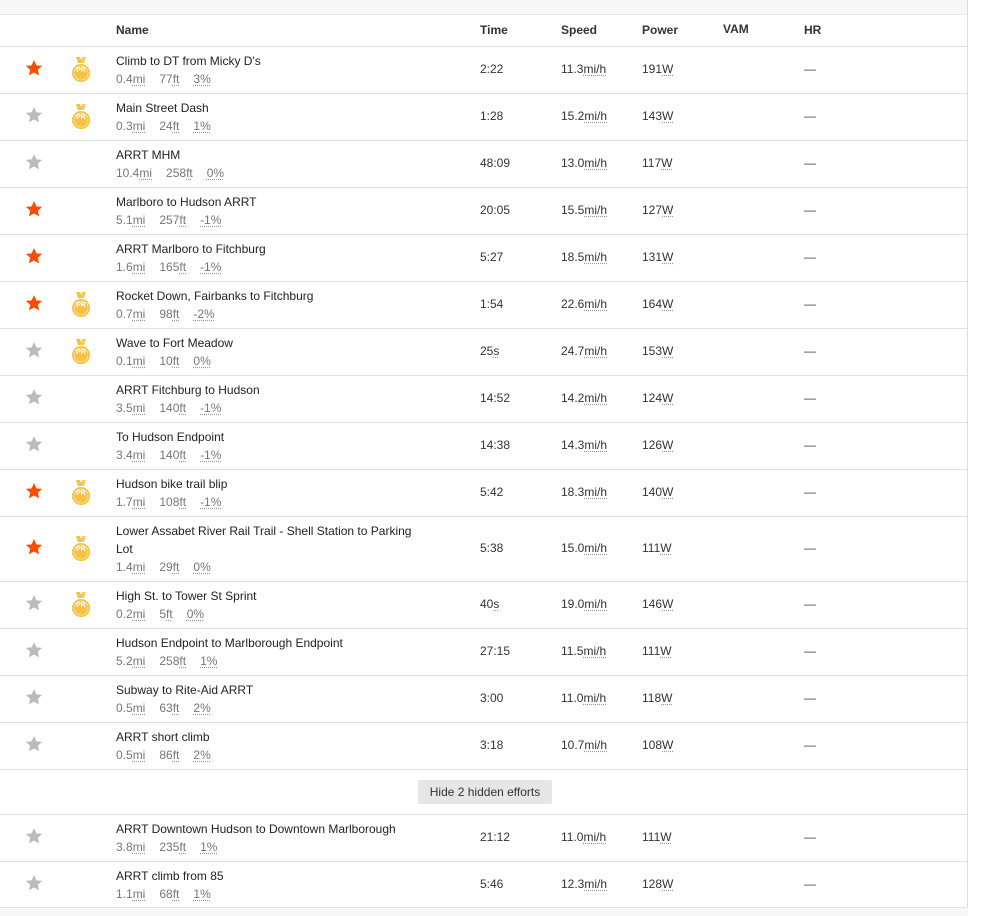 The image size is (991, 916). What do you see at coordinates (169, 708) in the screenshot?
I see `segment-elevation: 63ft` at bounding box center [169, 708].